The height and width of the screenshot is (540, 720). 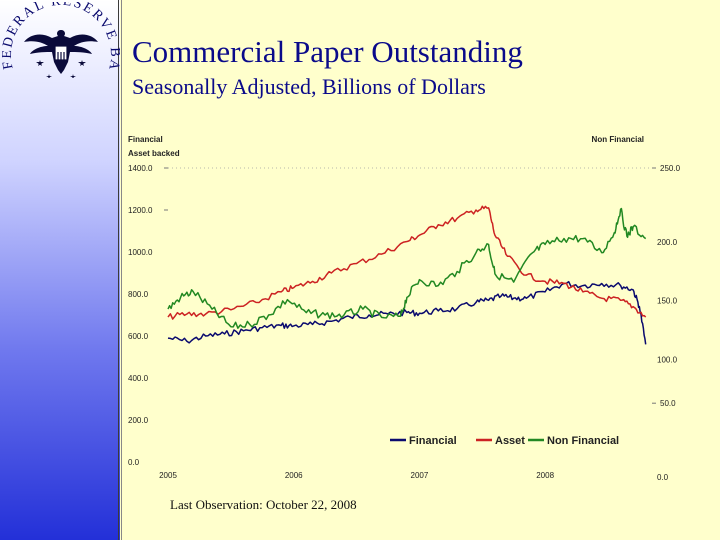 I want to click on left-tick-label: 400.0, so click(x=138, y=378).